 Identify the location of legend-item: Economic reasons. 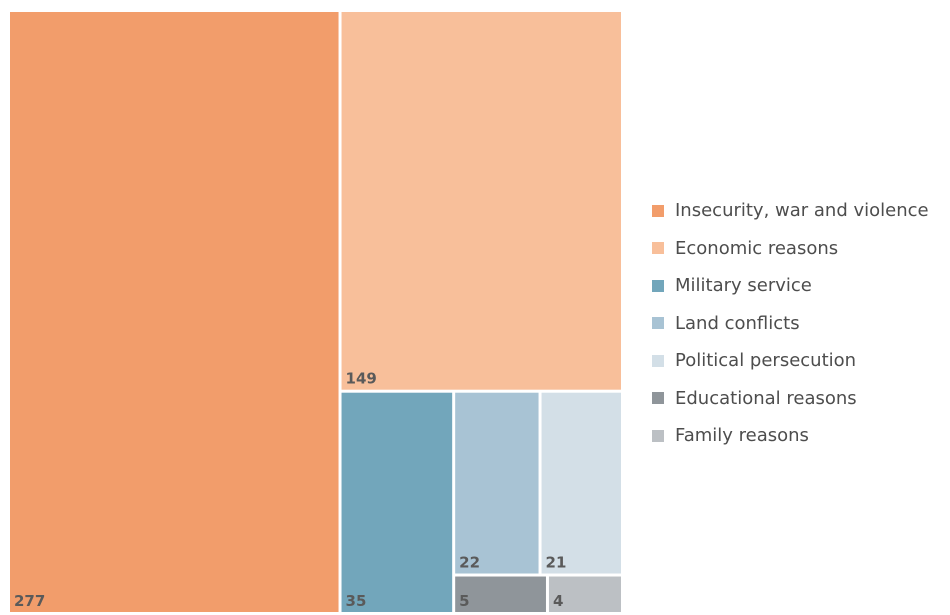
(790, 249).